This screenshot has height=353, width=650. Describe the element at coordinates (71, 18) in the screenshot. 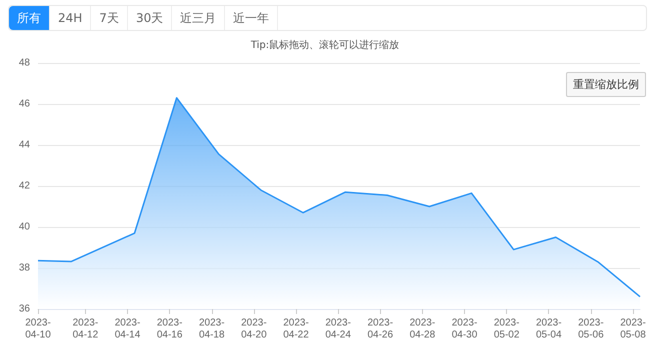

I see `tab: 24H` at that location.